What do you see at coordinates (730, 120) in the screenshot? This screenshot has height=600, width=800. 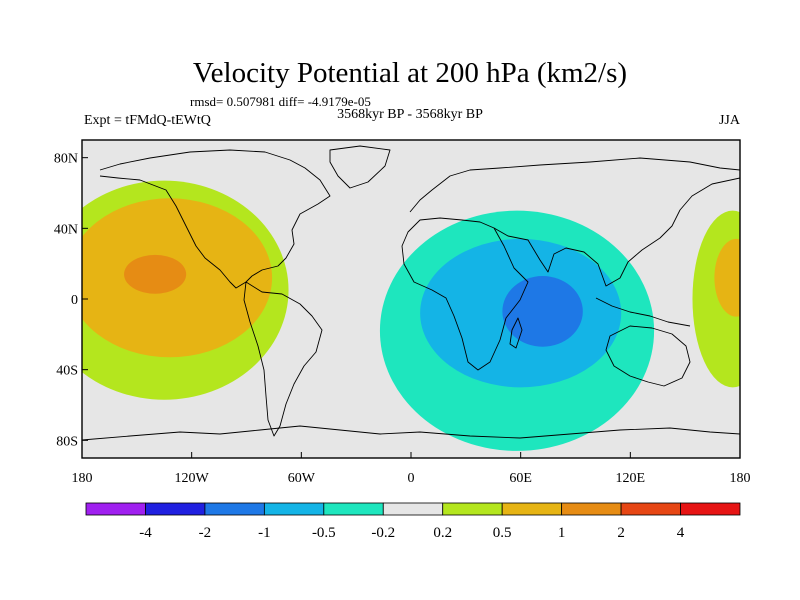 I see `season-label: JJA` at bounding box center [730, 120].